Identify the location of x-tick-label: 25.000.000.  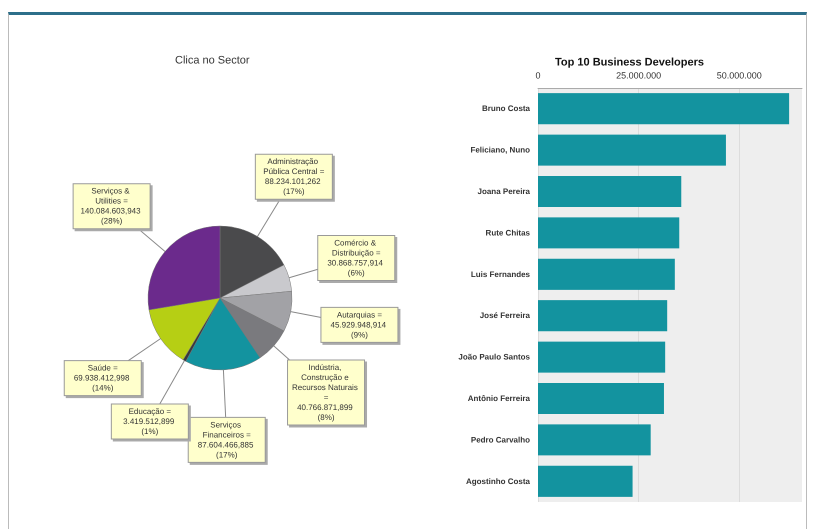
(639, 75).